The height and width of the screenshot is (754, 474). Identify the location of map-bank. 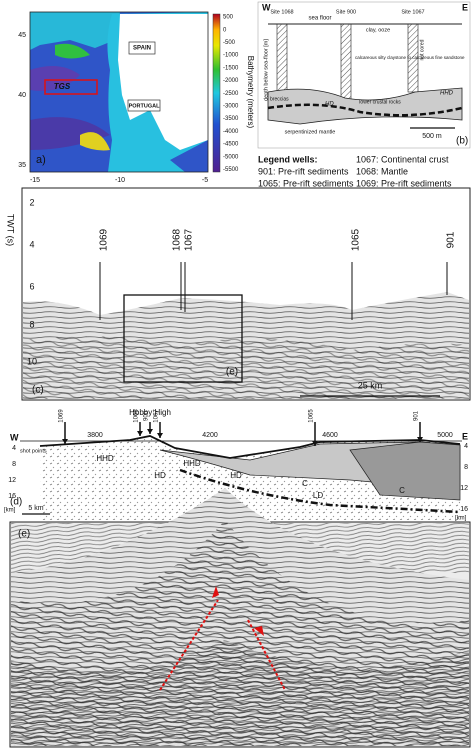
(72, 51).